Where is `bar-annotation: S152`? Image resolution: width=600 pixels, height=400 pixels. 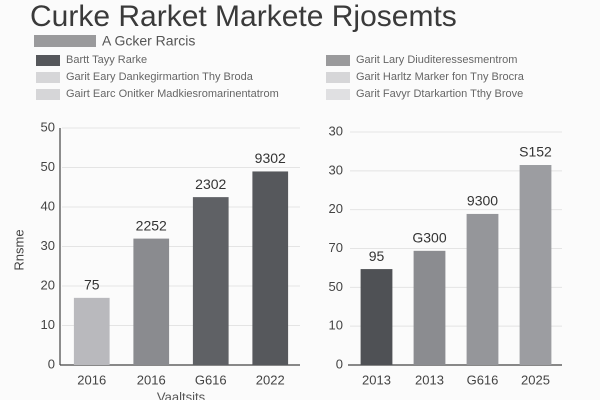
bar-annotation: S152 is located at coordinates (535, 152).